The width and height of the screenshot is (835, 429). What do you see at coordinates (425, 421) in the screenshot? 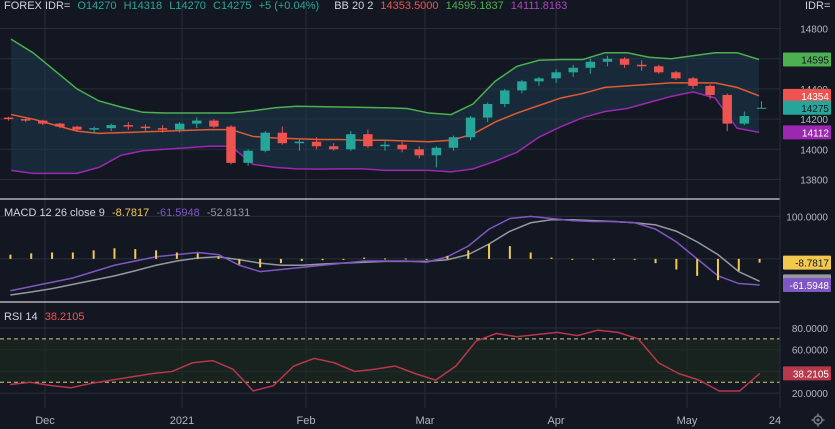
I see `x-tick-label: Mar` at bounding box center [425, 421].